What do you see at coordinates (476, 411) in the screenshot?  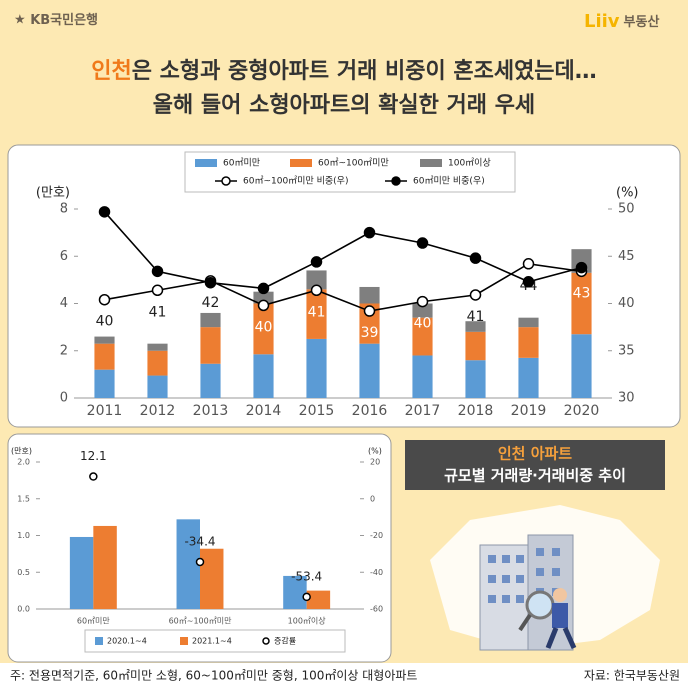 I see `x-tick-label: 2018` at bounding box center [476, 411].